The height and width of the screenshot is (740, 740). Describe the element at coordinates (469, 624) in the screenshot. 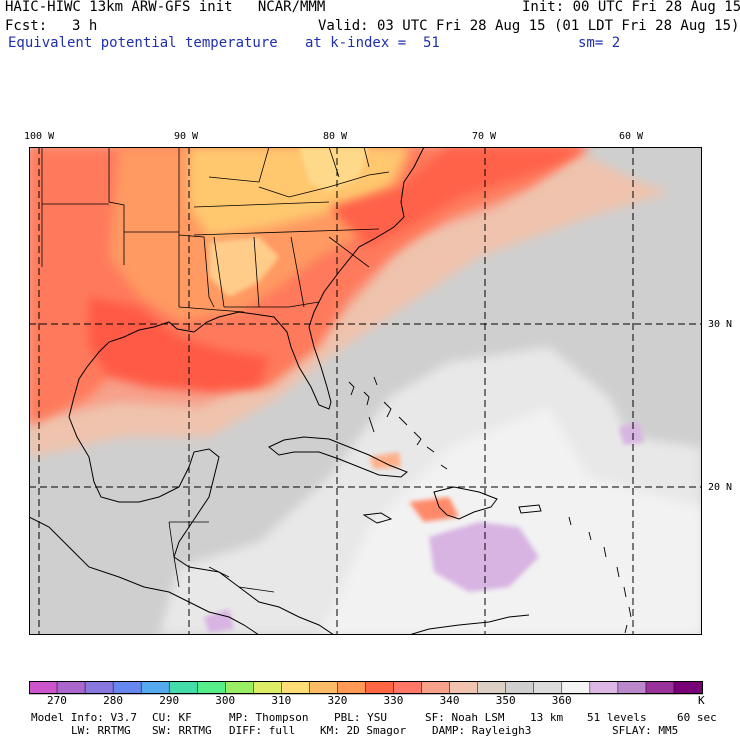

I see `south-america-coast` at that location.